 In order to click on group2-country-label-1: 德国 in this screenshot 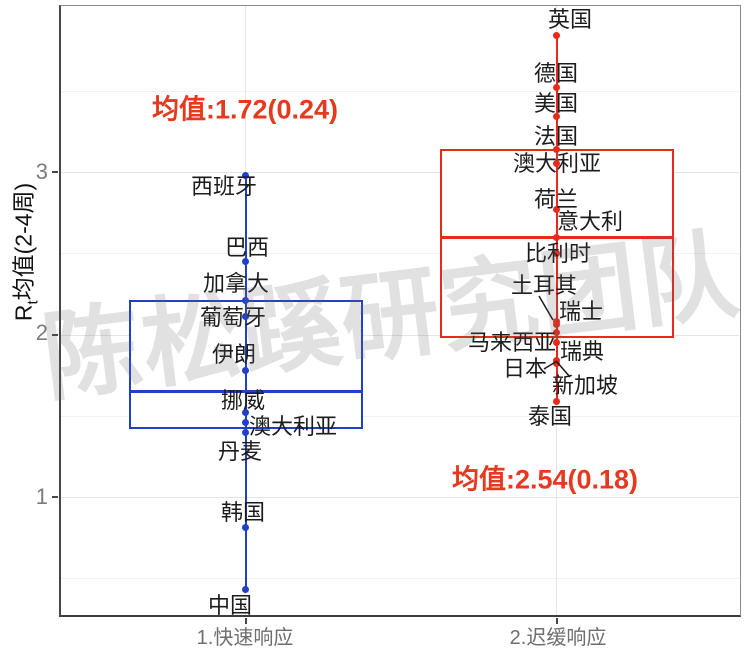, I will do `click(556, 73)`.